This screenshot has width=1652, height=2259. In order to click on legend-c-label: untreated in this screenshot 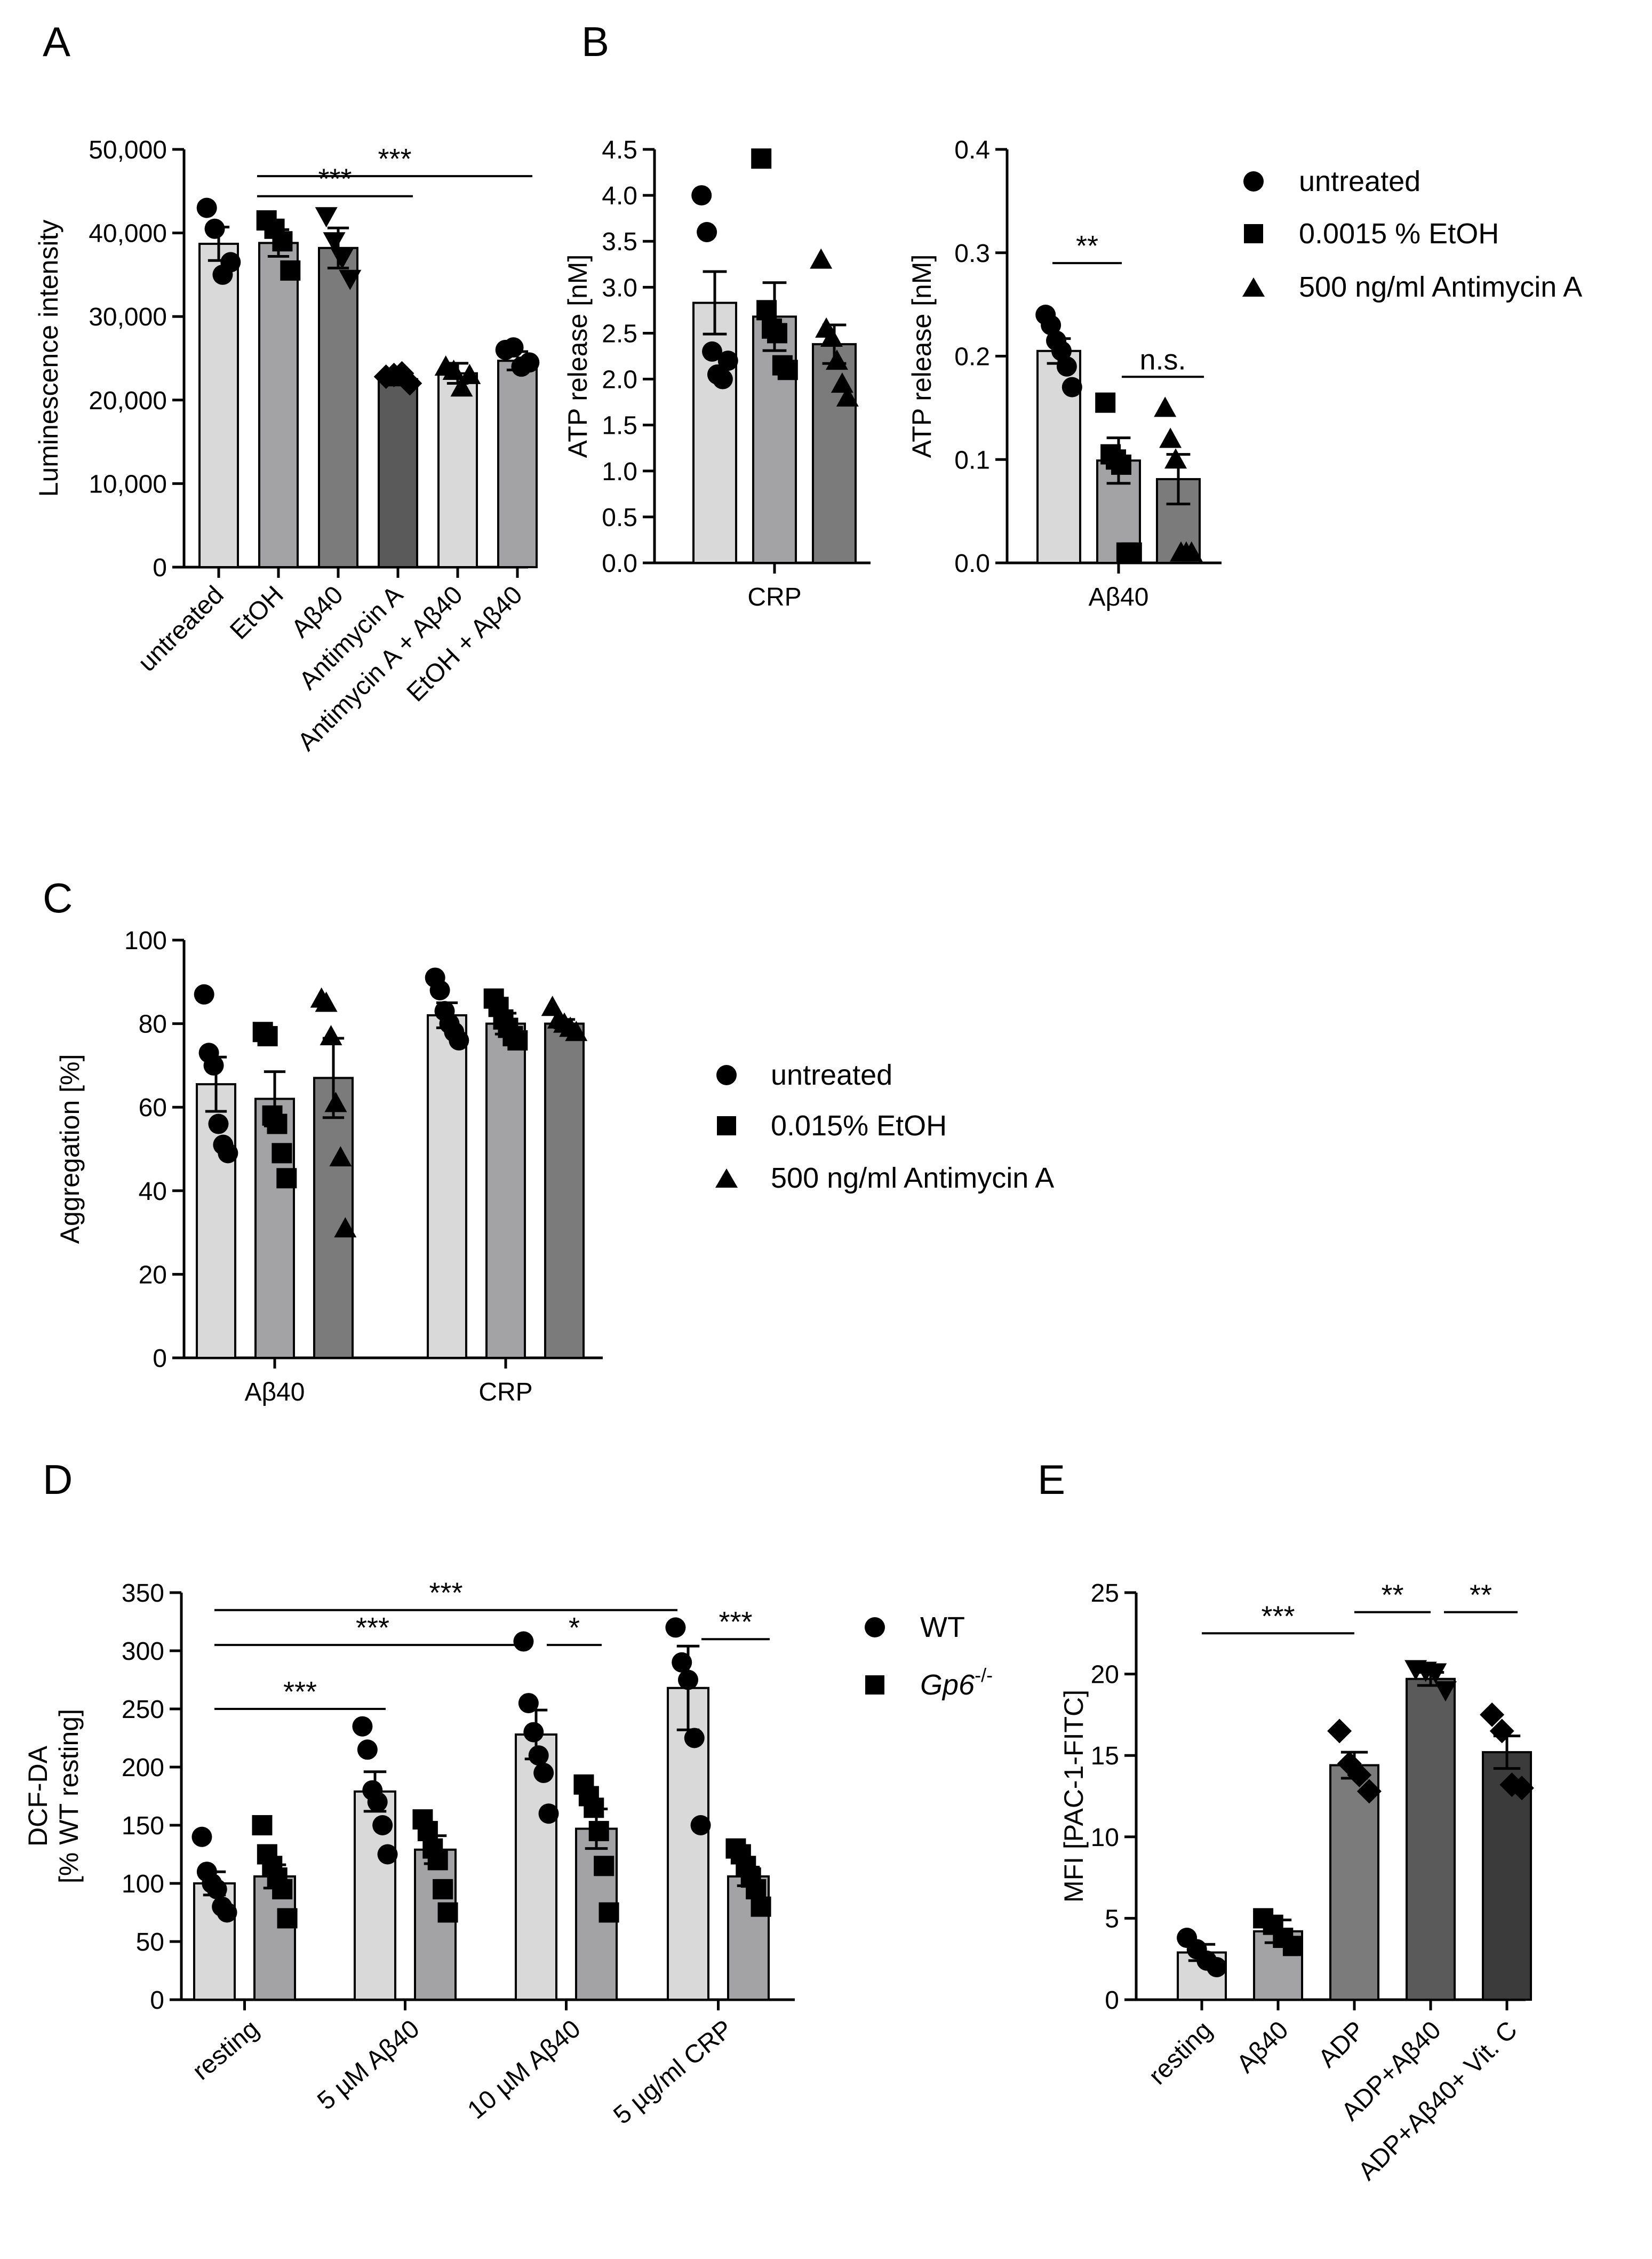, I will do `click(831, 1075)`.